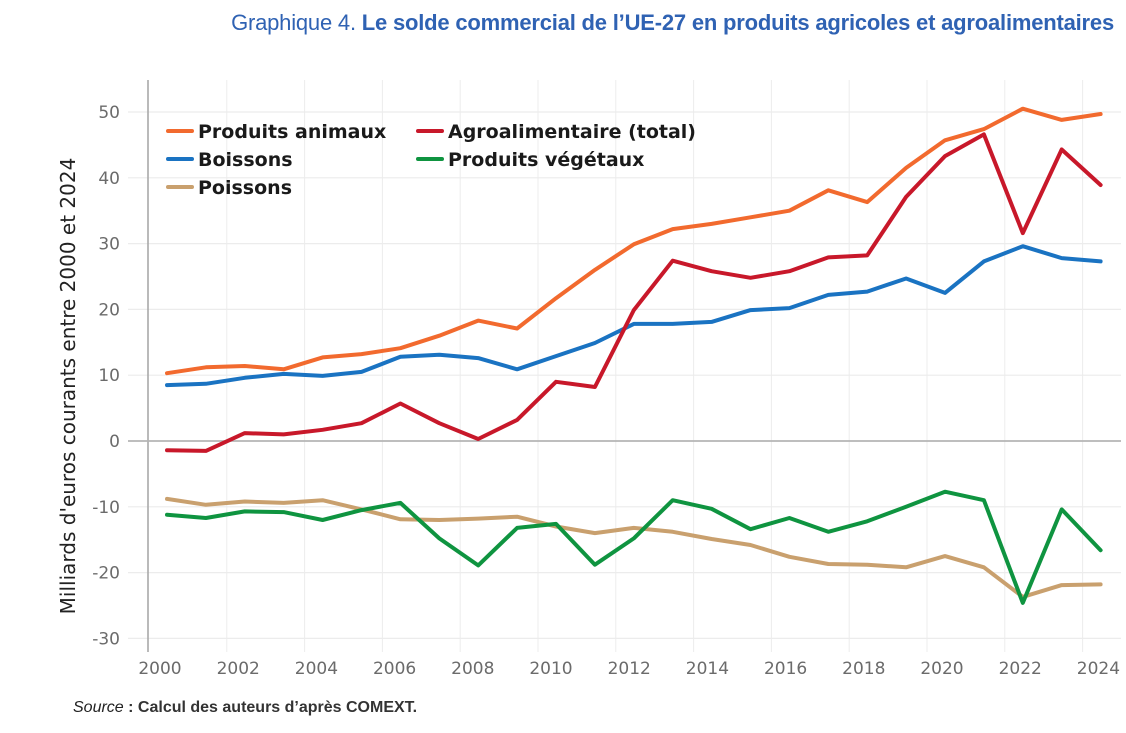 This screenshot has height=733, width=1126. Describe the element at coordinates (109, 179) in the screenshot. I see `y-tick-label: 40` at that location.